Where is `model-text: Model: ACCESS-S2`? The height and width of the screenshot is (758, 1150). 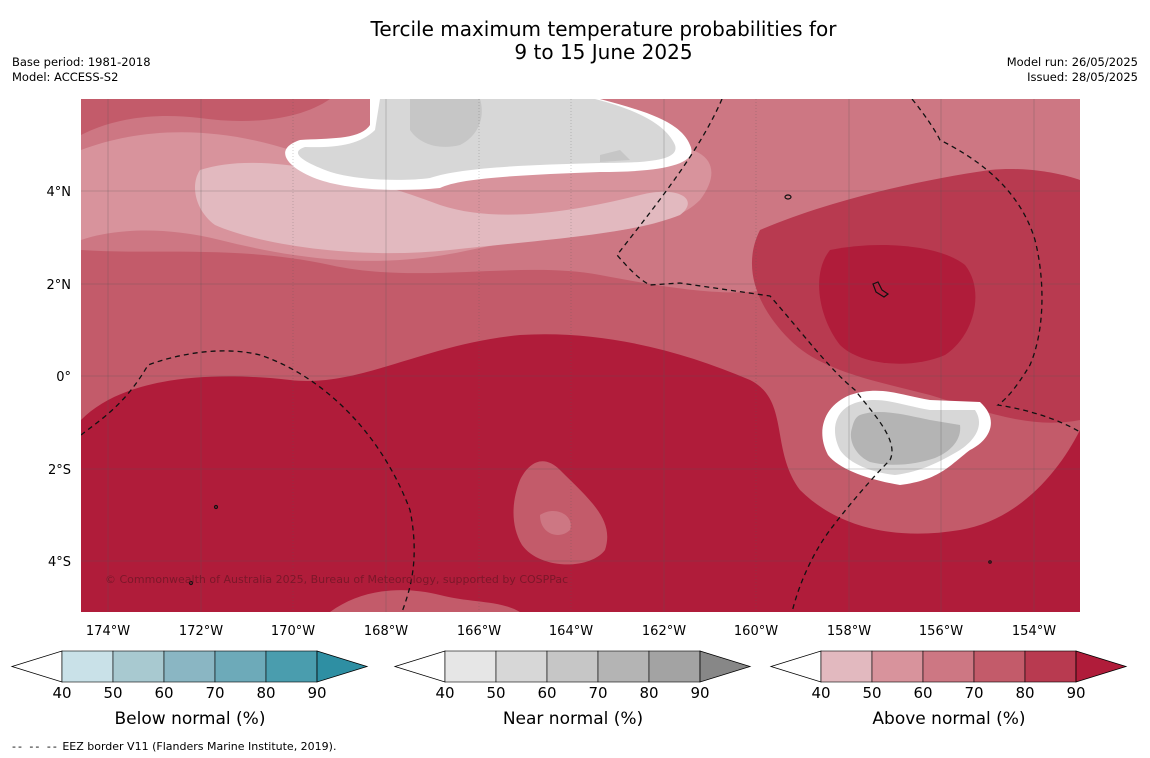 model-text: Model: ACCESS-S2 is located at coordinates (65, 77).